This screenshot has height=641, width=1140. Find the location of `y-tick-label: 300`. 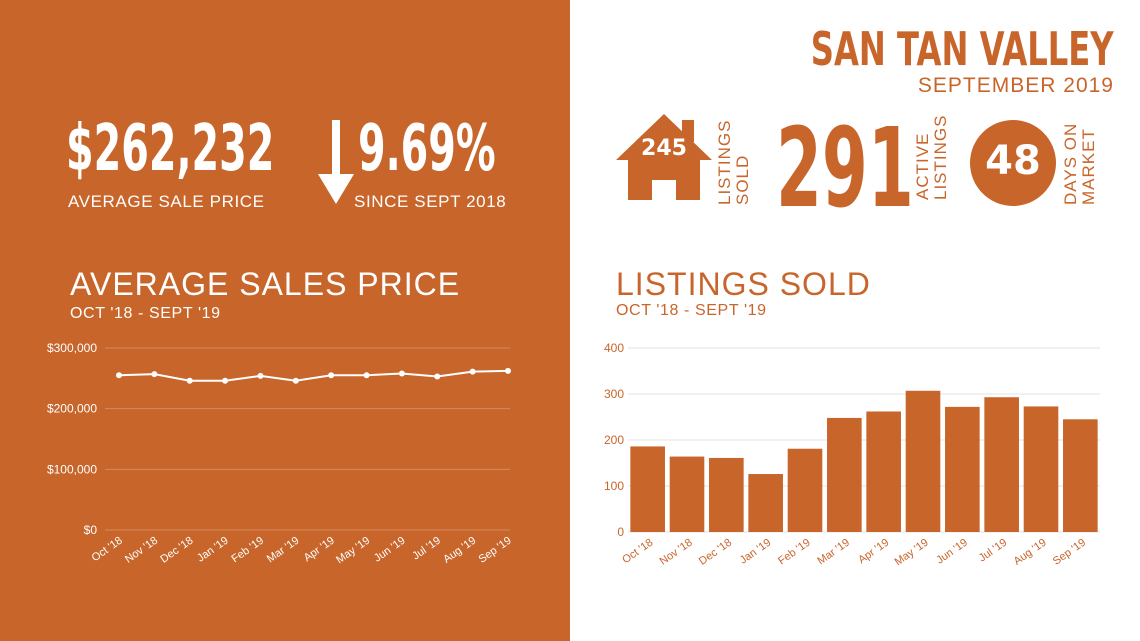

y-tick-label: 300 is located at coordinates (614, 394).